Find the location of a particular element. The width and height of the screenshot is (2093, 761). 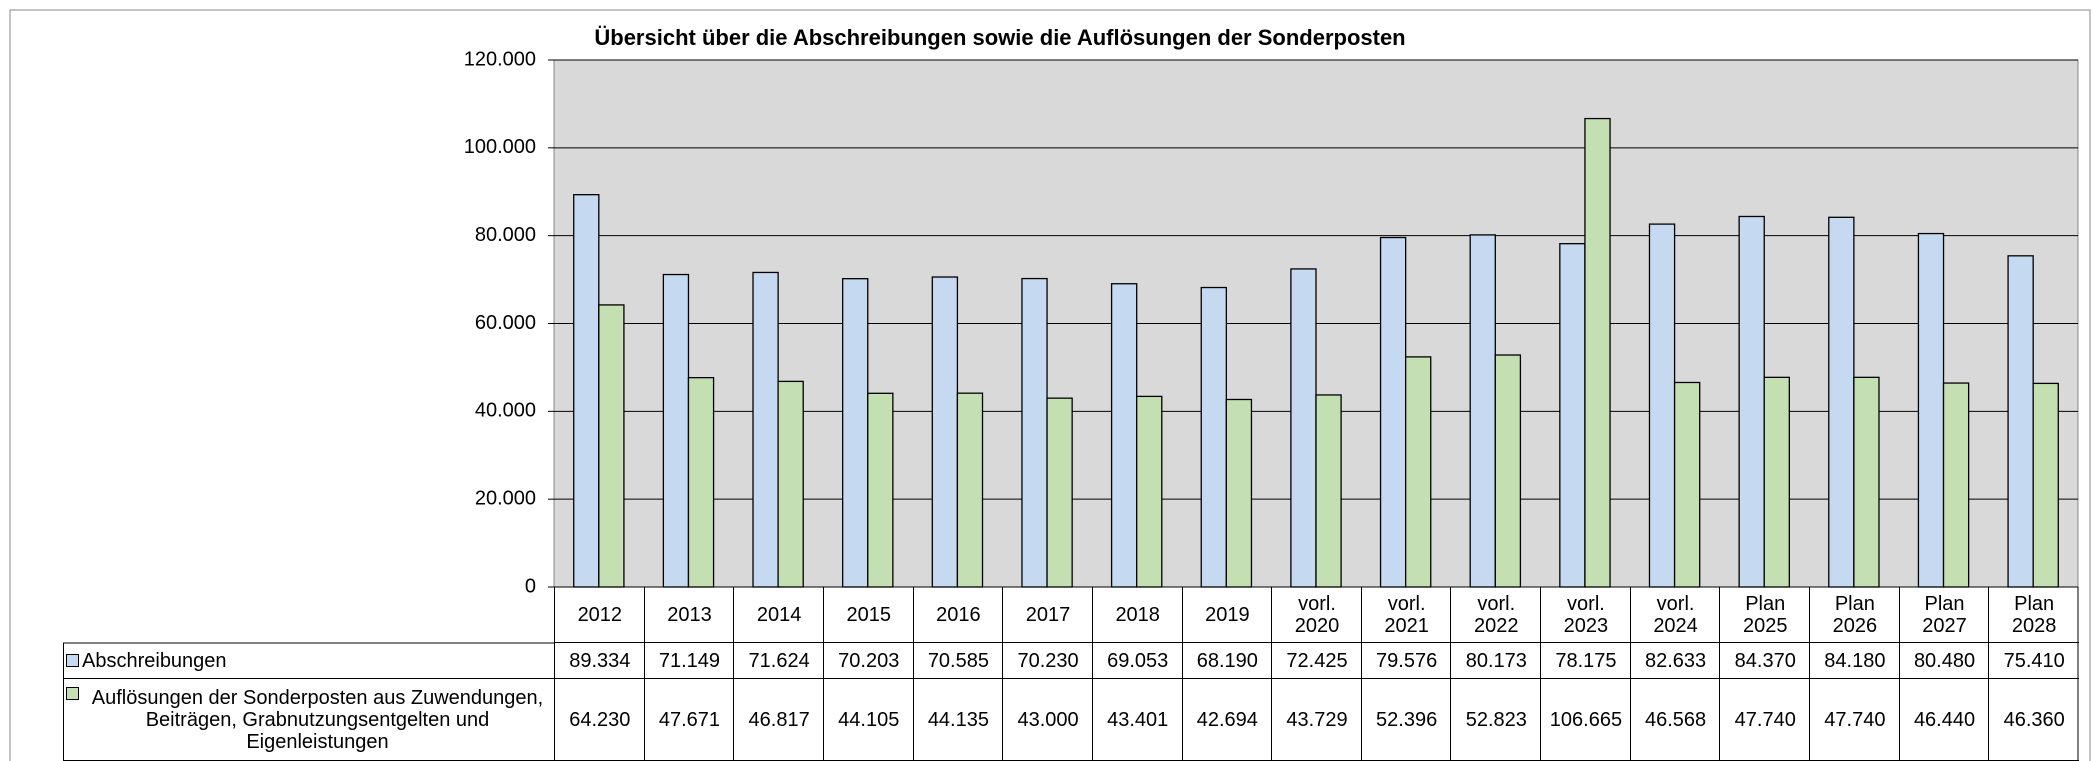

data-table-value: 79.576 is located at coordinates (1406, 661).